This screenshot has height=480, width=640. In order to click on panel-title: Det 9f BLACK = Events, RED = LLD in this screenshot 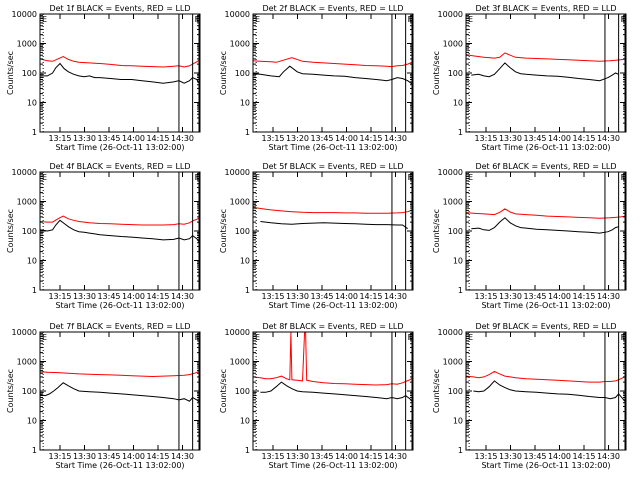, I will do `click(545, 326)`.